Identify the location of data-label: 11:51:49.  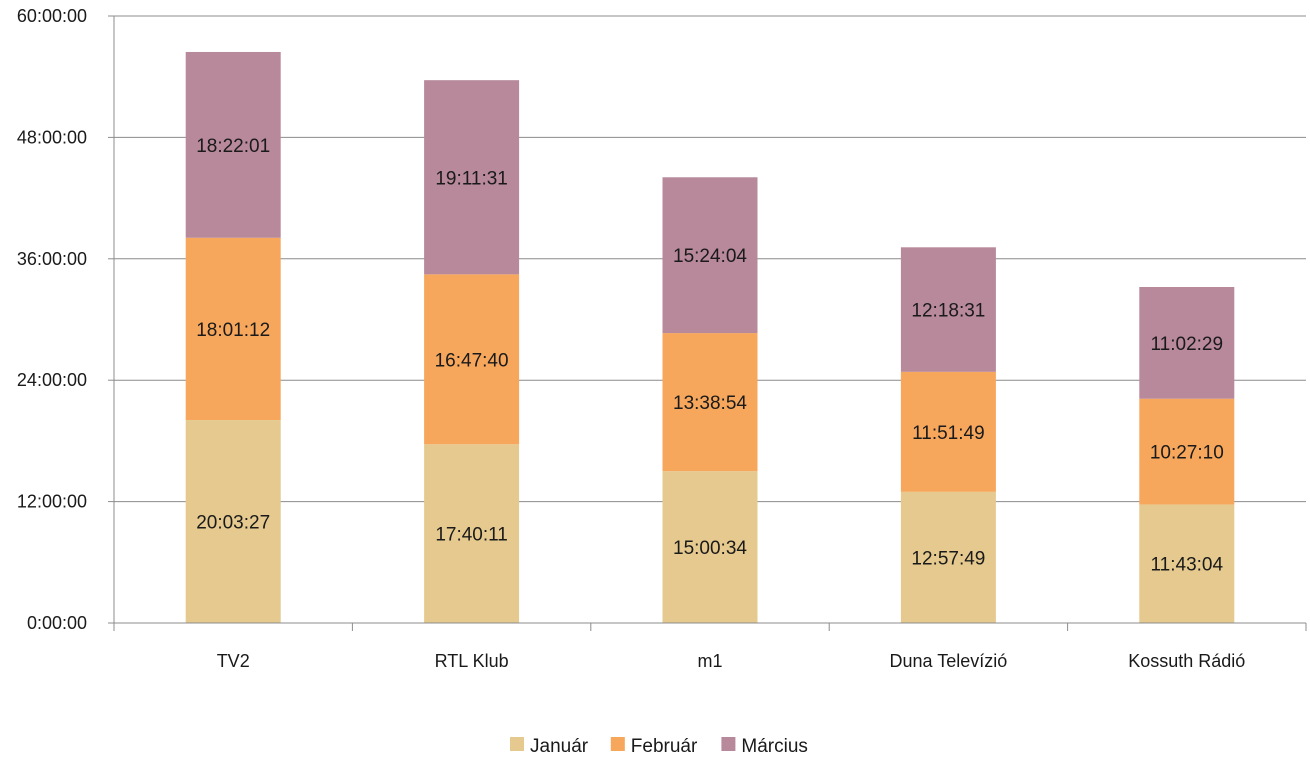
(948, 433).